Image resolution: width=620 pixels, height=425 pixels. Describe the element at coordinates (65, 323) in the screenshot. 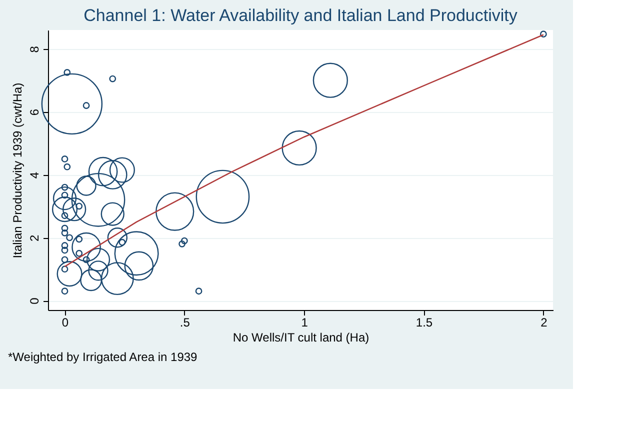

I see `x-tick-label: 0` at that location.